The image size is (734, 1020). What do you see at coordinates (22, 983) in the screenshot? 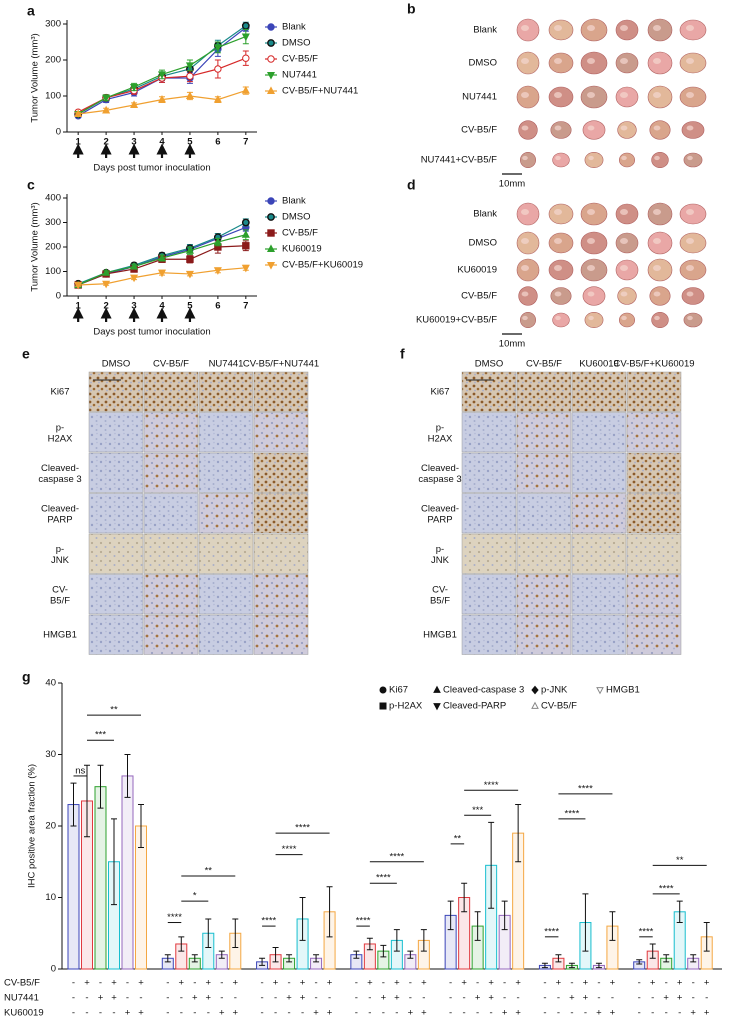
I see `condition-label: CV-B5/F` at bounding box center [22, 983].